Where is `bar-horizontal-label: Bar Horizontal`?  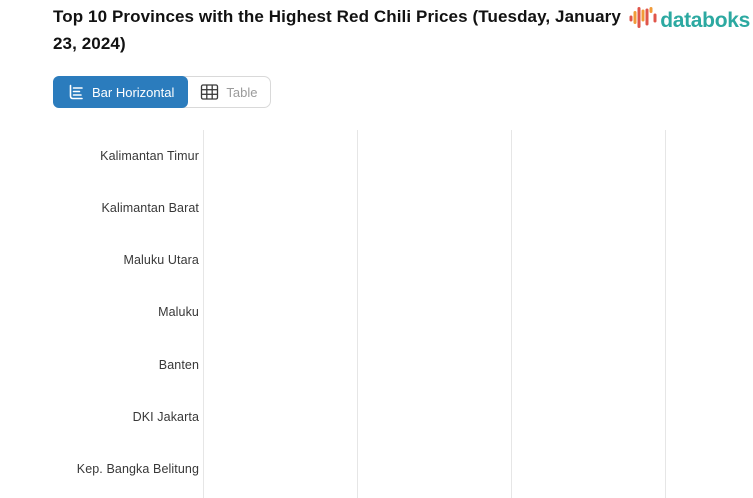 bar-horizontal-label: Bar Horizontal is located at coordinates (133, 92).